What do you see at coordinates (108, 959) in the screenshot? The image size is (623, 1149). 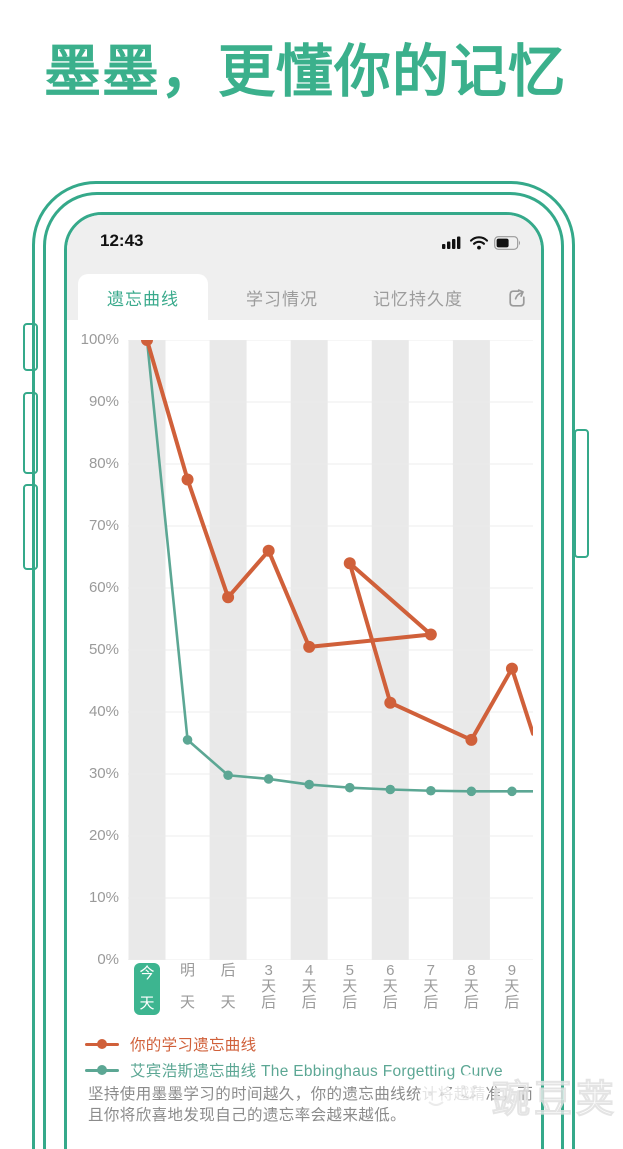 I see `y-tick: 0%` at bounding box center [108, 959].